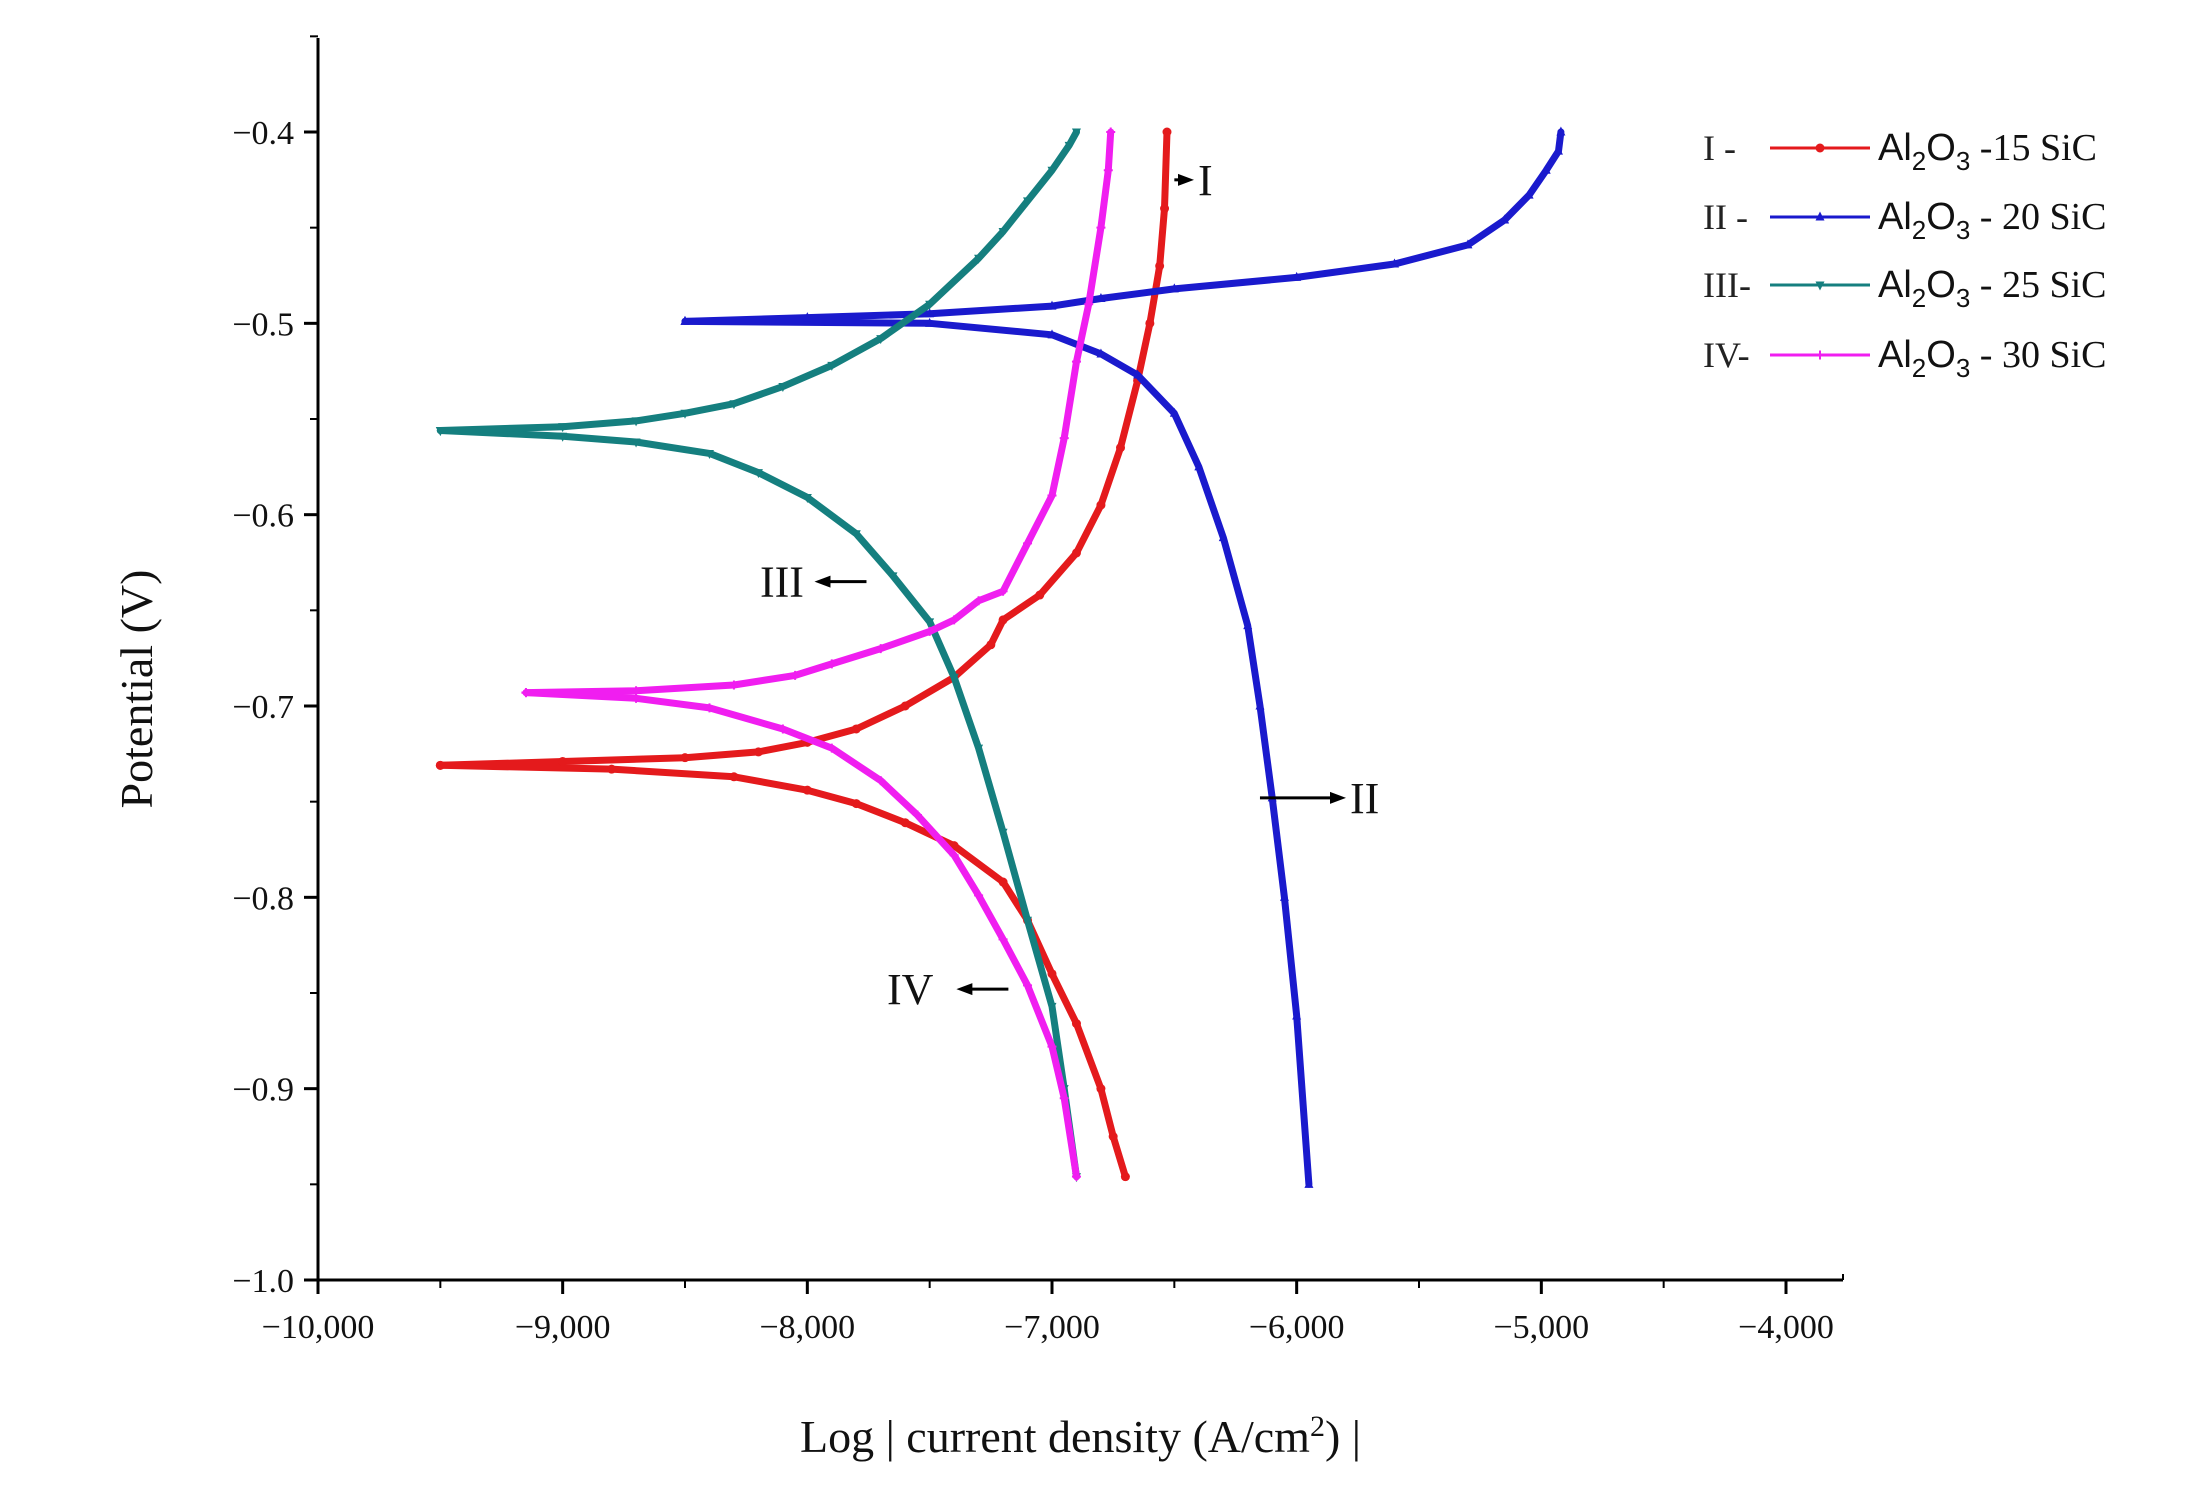 This screenshot has width=2196, height=1507. Describe the element at coordinates (1297, 1327) in the screenshot. I see `x-tick-label: −6,000` at that location.